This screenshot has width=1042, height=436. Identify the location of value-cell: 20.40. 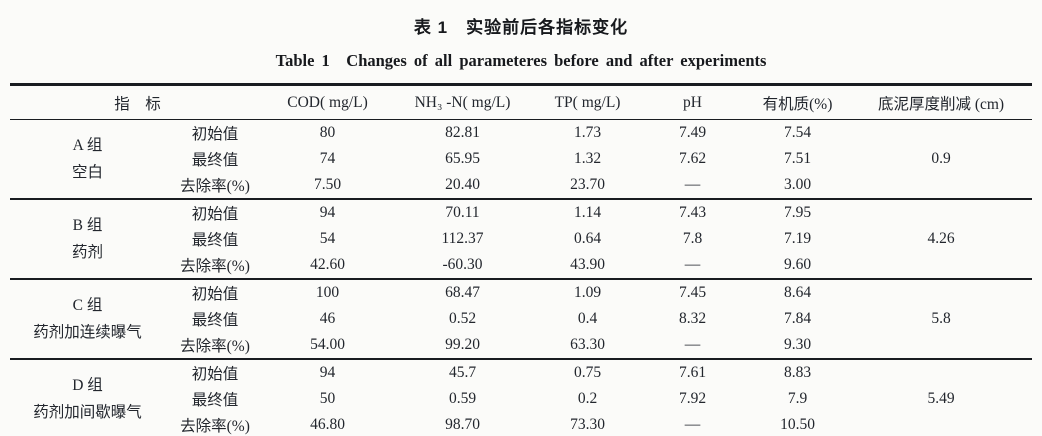
(462, 184).